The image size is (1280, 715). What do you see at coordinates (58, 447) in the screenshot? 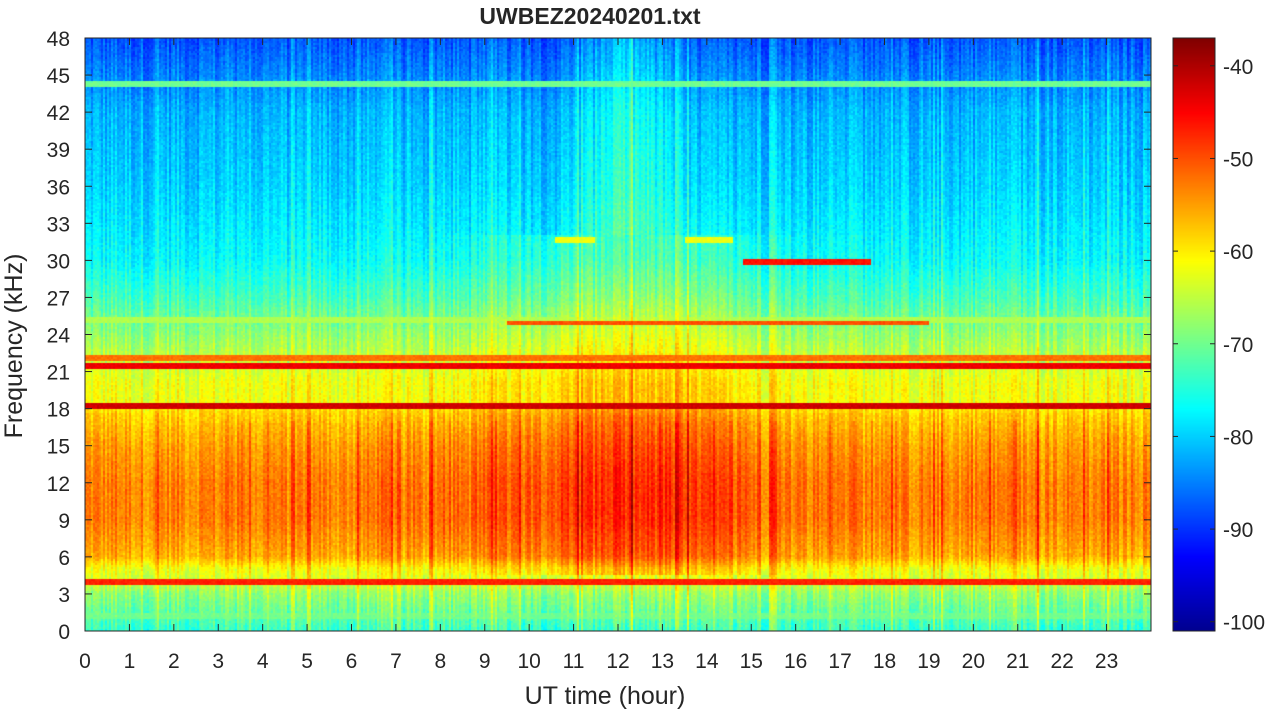
I see `y-tick-label: 15` at bounding box center [58, 447].